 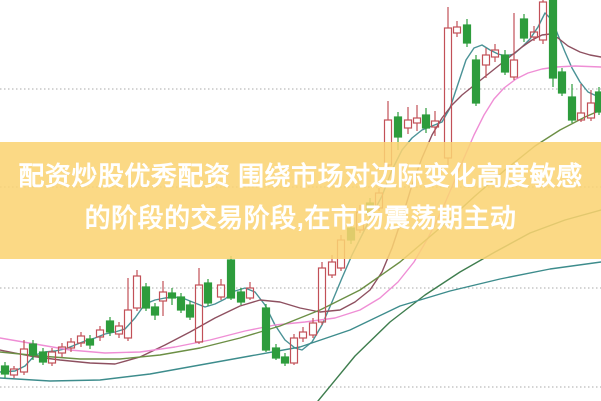 What do you see at coordinates (300, 176) in the screenshot?
I see `caption-line-1: 配资炒股优秀配资 围绕市场对边际变化高度敏感` at bounding box center [300, 176].